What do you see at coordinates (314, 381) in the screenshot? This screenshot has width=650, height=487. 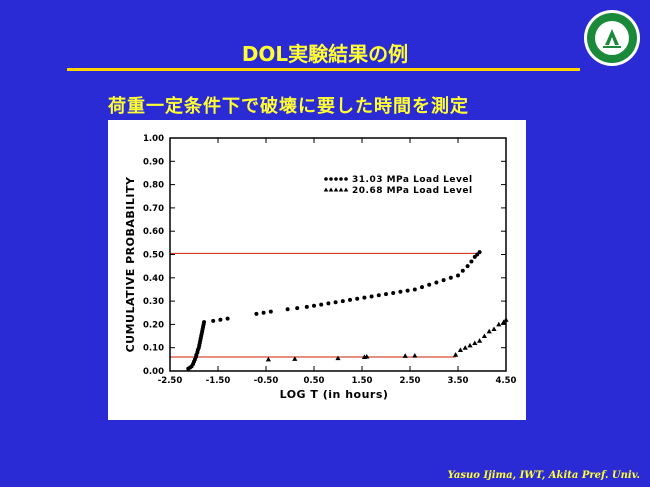 I see `x-tick-label: 0.50` at bounding box center [314, 381].